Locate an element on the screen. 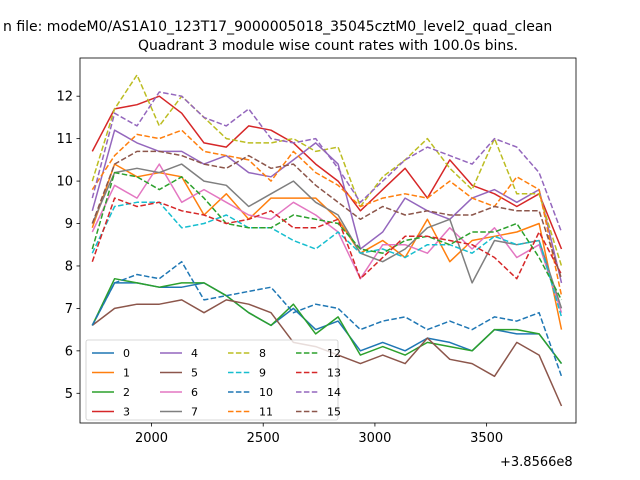  legend-label-5: 5 is located at coordinates (194, 373).